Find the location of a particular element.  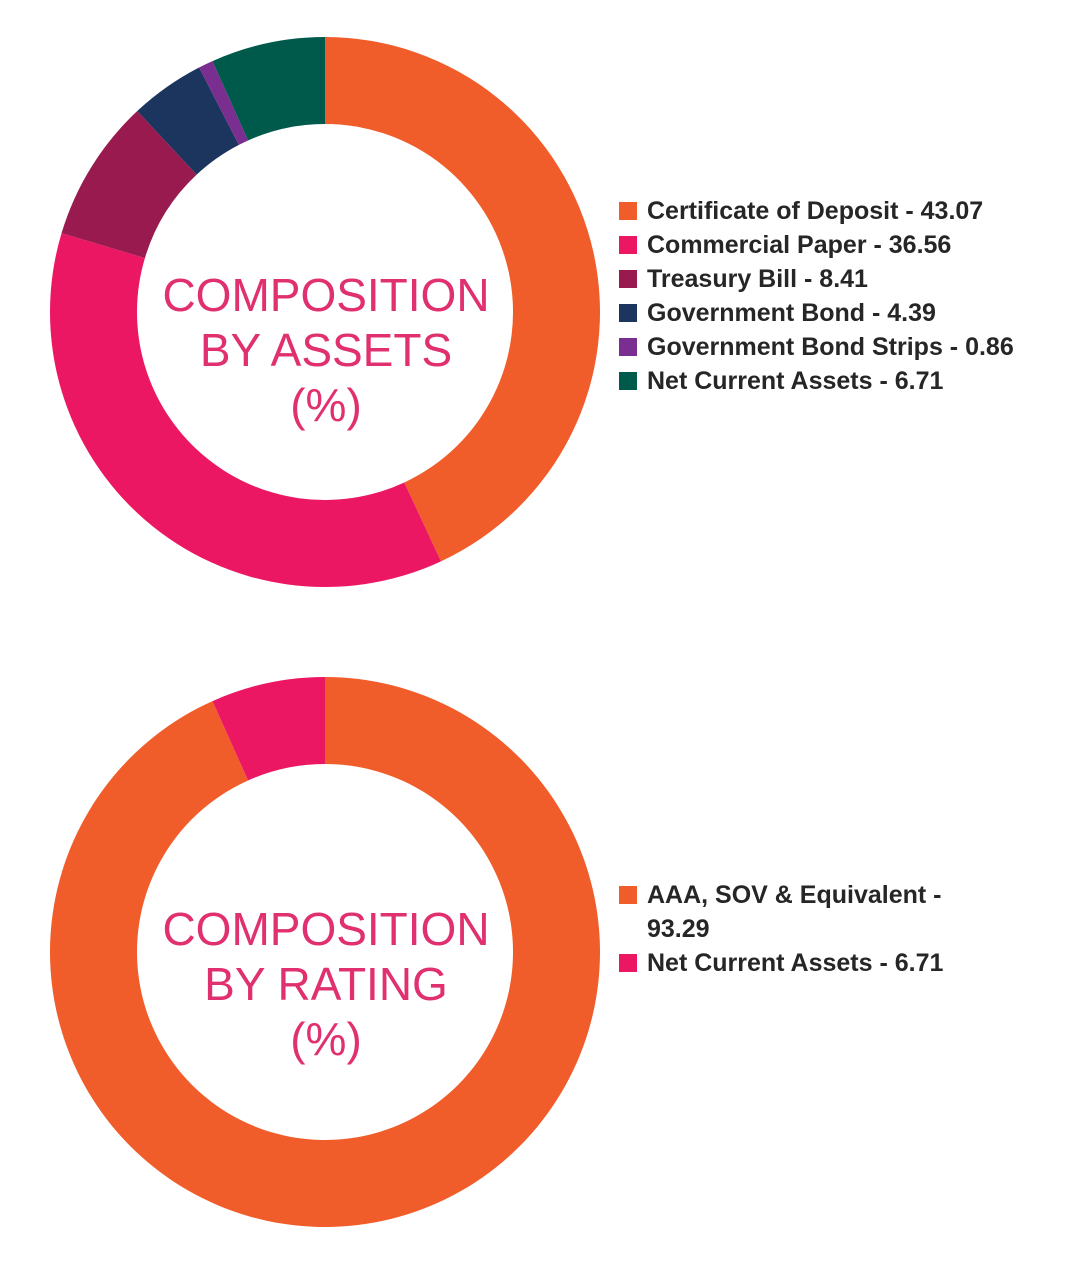

assets-center-title: COMPOSITION BY ASSETS (%) is located at coordinates (326, 350).